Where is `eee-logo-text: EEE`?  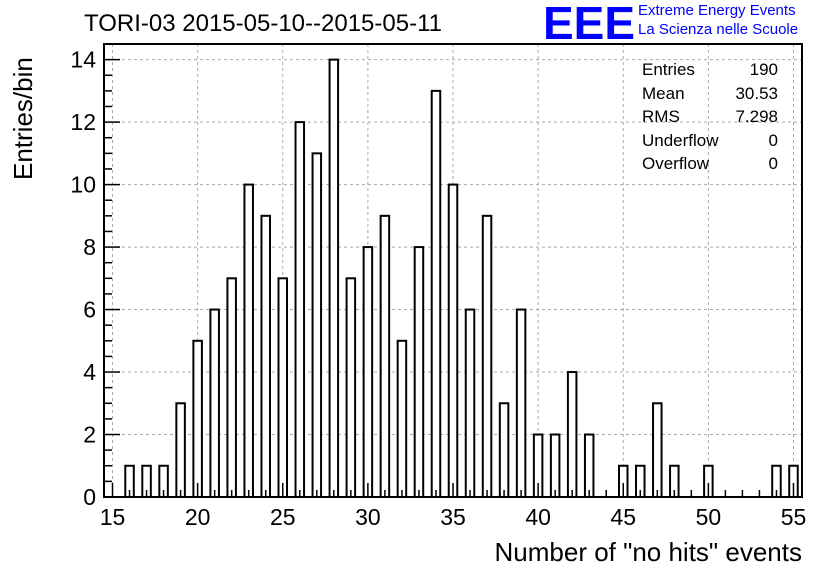 eee-logo-text: EEE is located at coordinates (589, 23).